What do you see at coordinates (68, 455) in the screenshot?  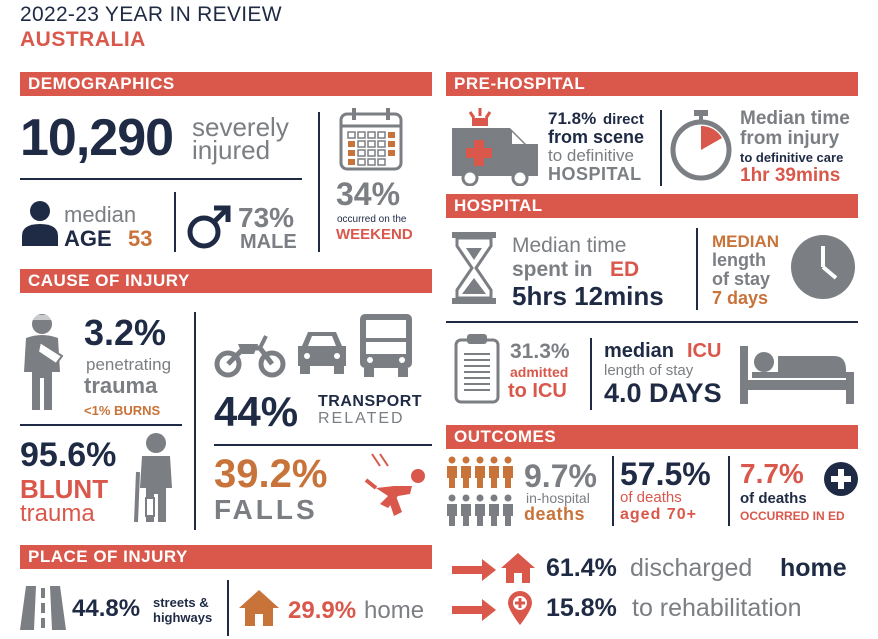 I see `blunt-pct: 95.6%` at bounding box center [68, 455].